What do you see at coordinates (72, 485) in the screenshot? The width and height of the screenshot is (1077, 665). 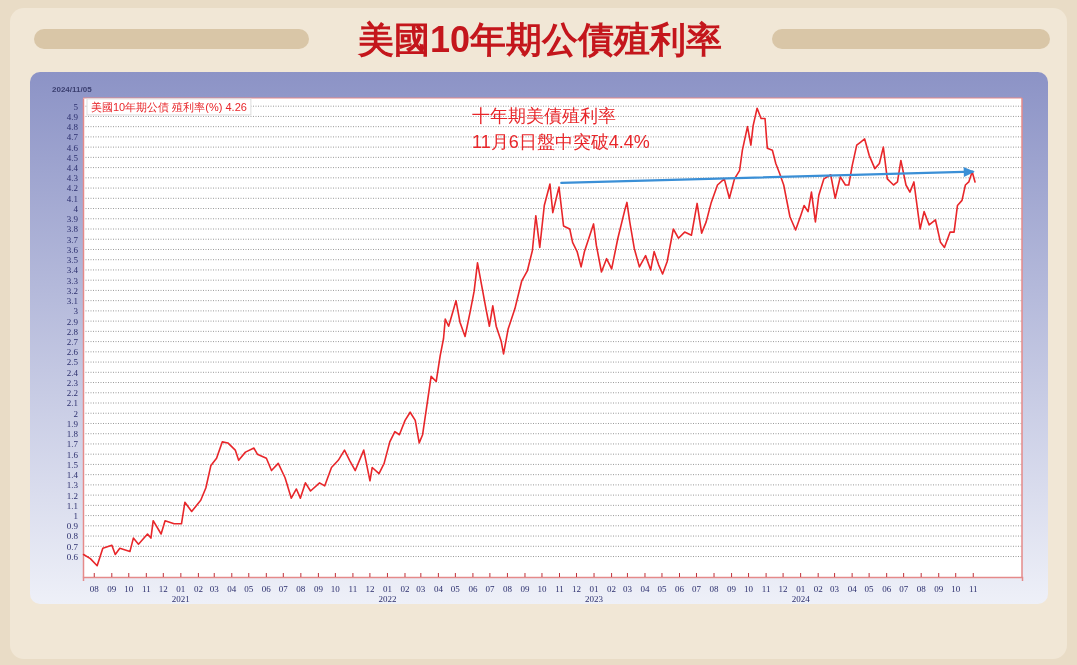 I see `y-tick-label: 1.3` at bounding box center [72, 485].